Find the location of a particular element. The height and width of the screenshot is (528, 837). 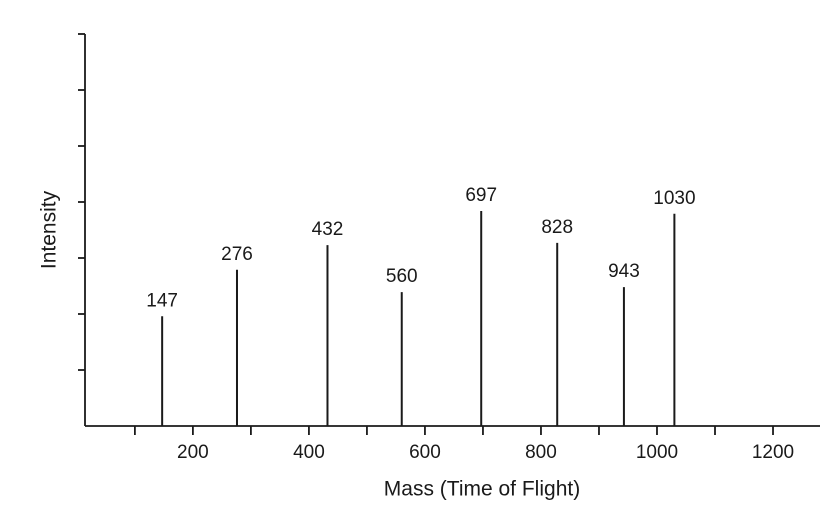

peak-label: 943 is located at coordinates (624, 271).